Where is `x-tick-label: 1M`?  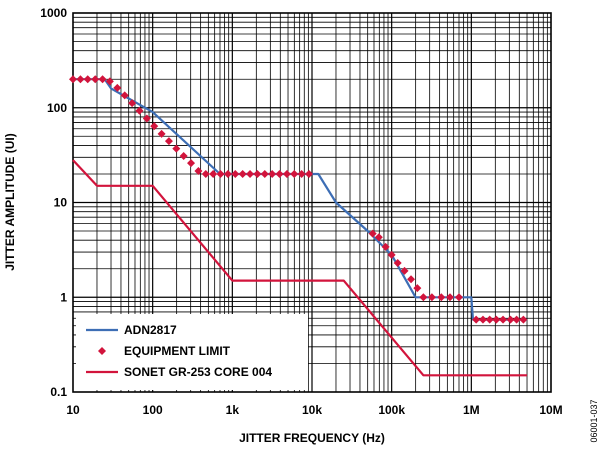 x-tick-label: 1M is located at coordinates (471, 410).